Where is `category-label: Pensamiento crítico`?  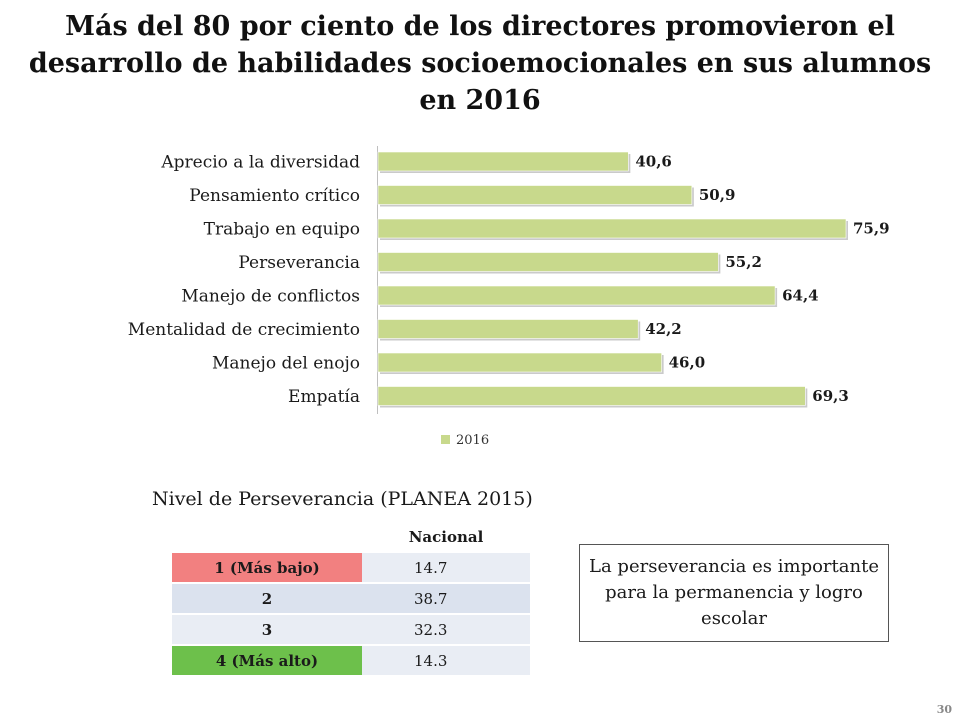
category-label: Pensamiento crítico is located at coordinates (274, 196).